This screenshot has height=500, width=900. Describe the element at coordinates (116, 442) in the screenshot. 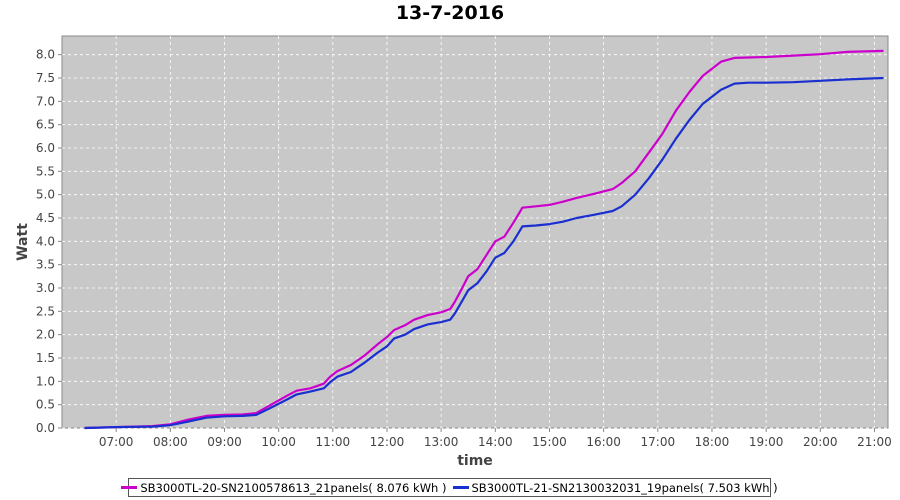

I see `x-tick-label: 07:00` at that location.